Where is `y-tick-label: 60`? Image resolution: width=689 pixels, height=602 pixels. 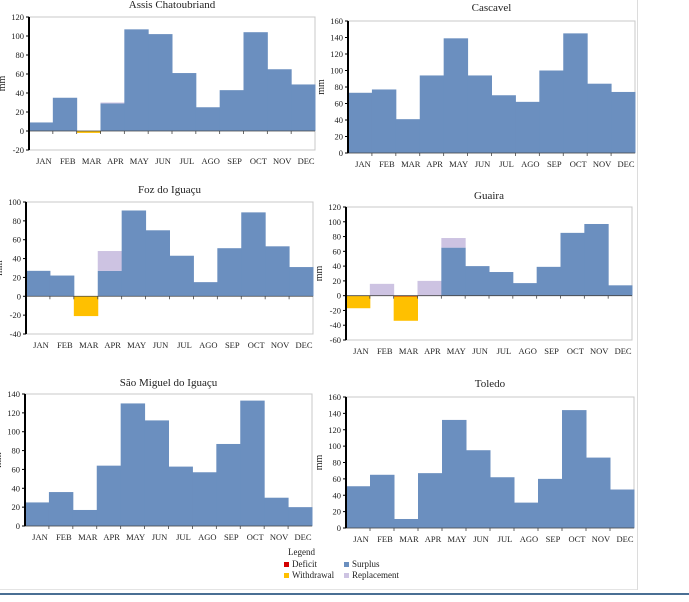
y-tick-label: 60 is located at coordinates (337, 251).